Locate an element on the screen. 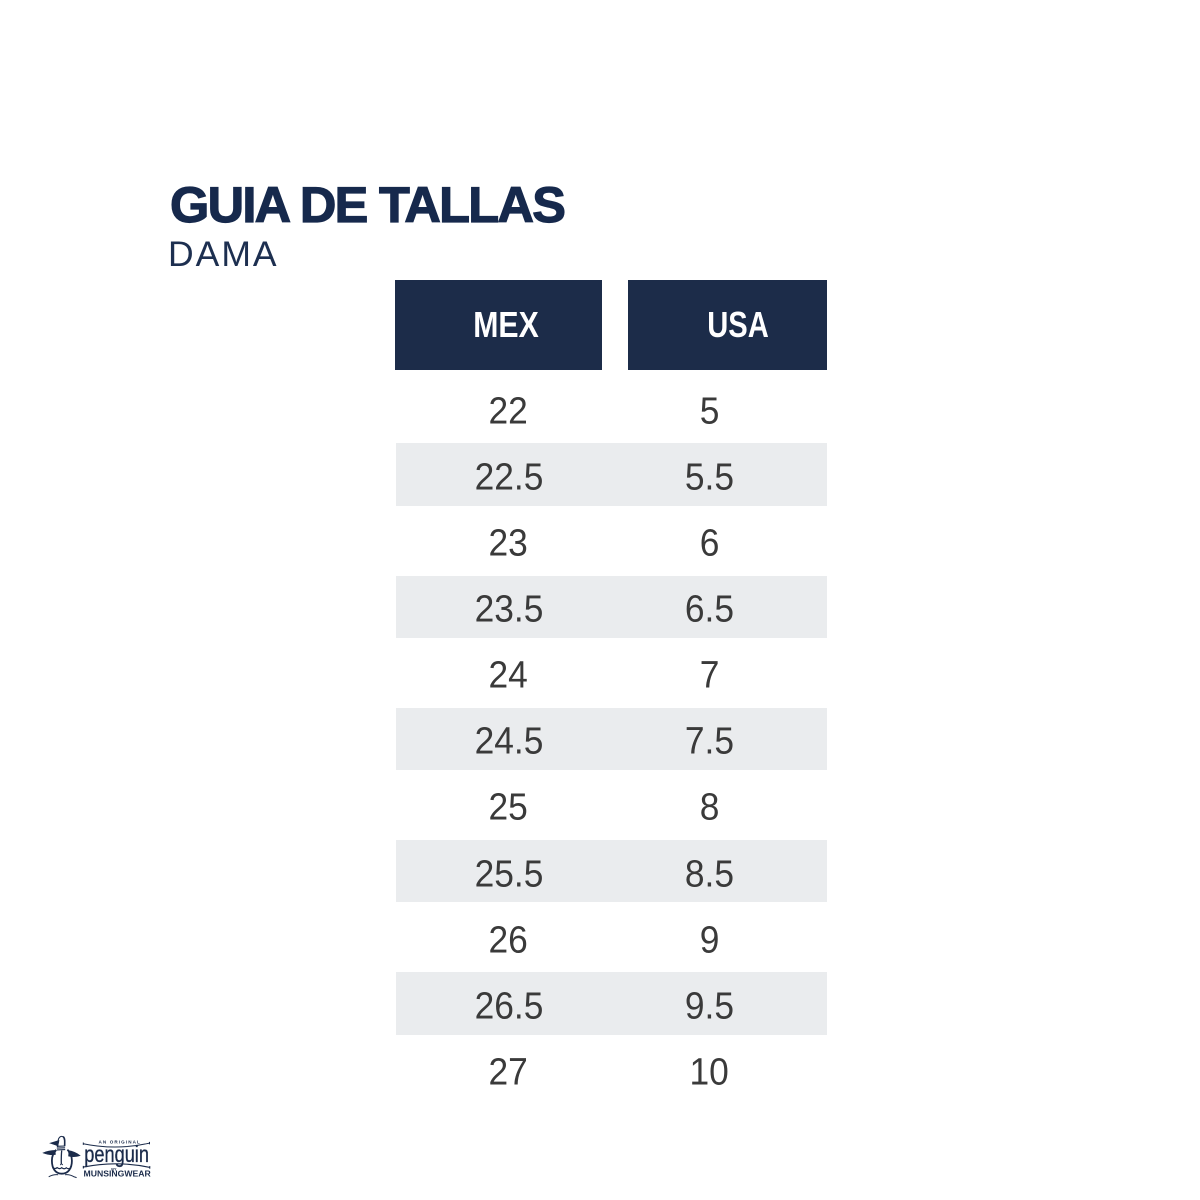 The width and height of the screenshot is (1200, 1200). svg-text: MUNSINGWEAR is located at coordinates (118, 1174).